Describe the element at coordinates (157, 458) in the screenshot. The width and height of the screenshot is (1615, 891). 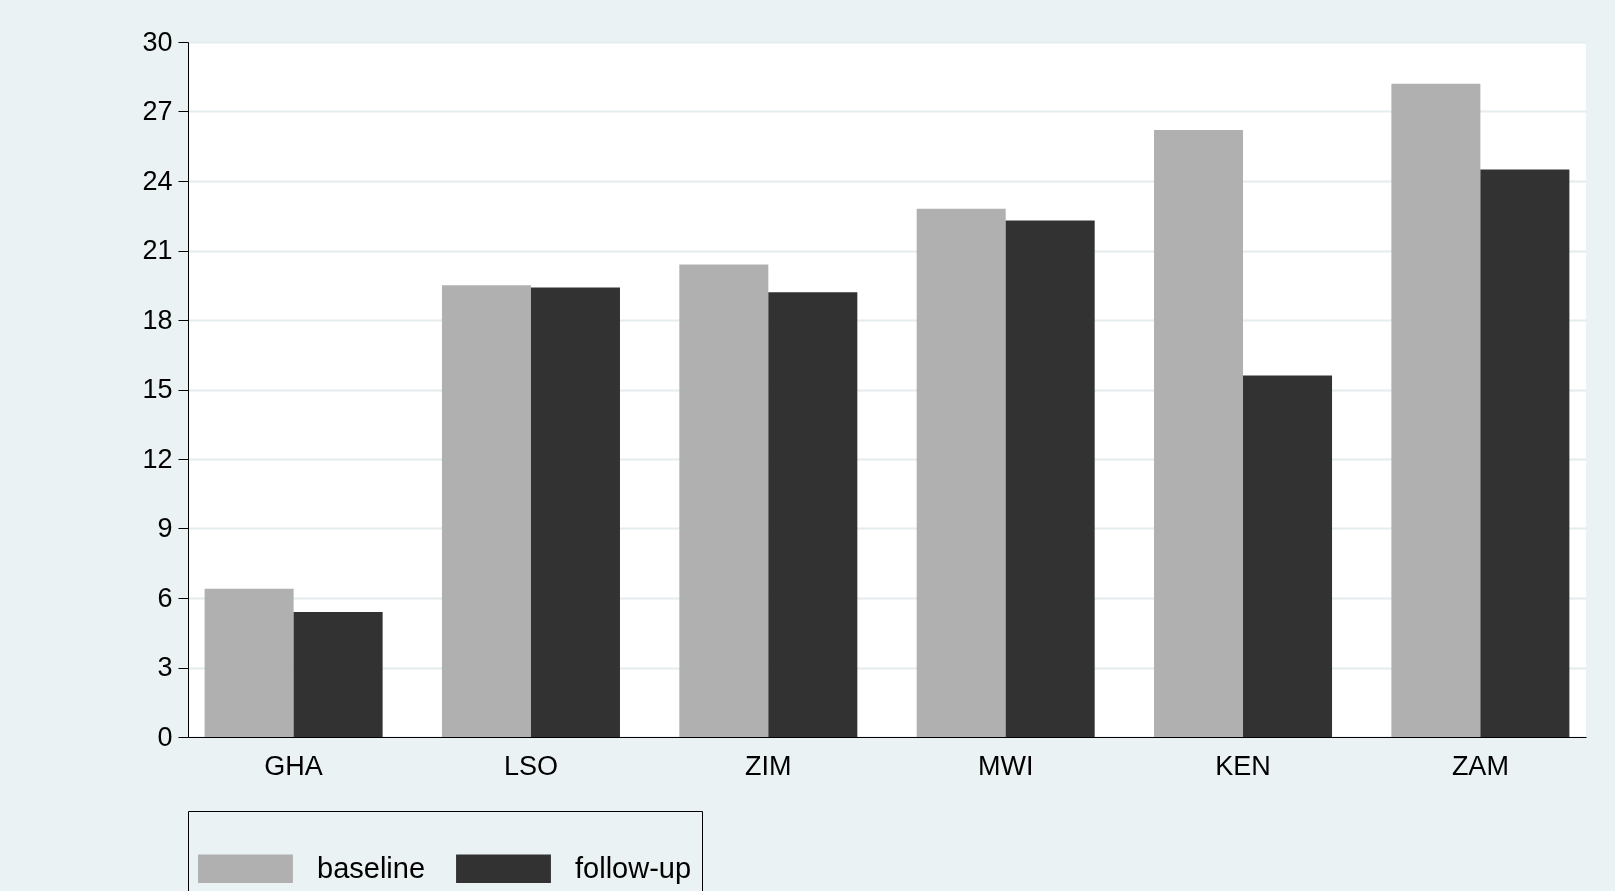
I see `y-tick-label: 12` at that location.